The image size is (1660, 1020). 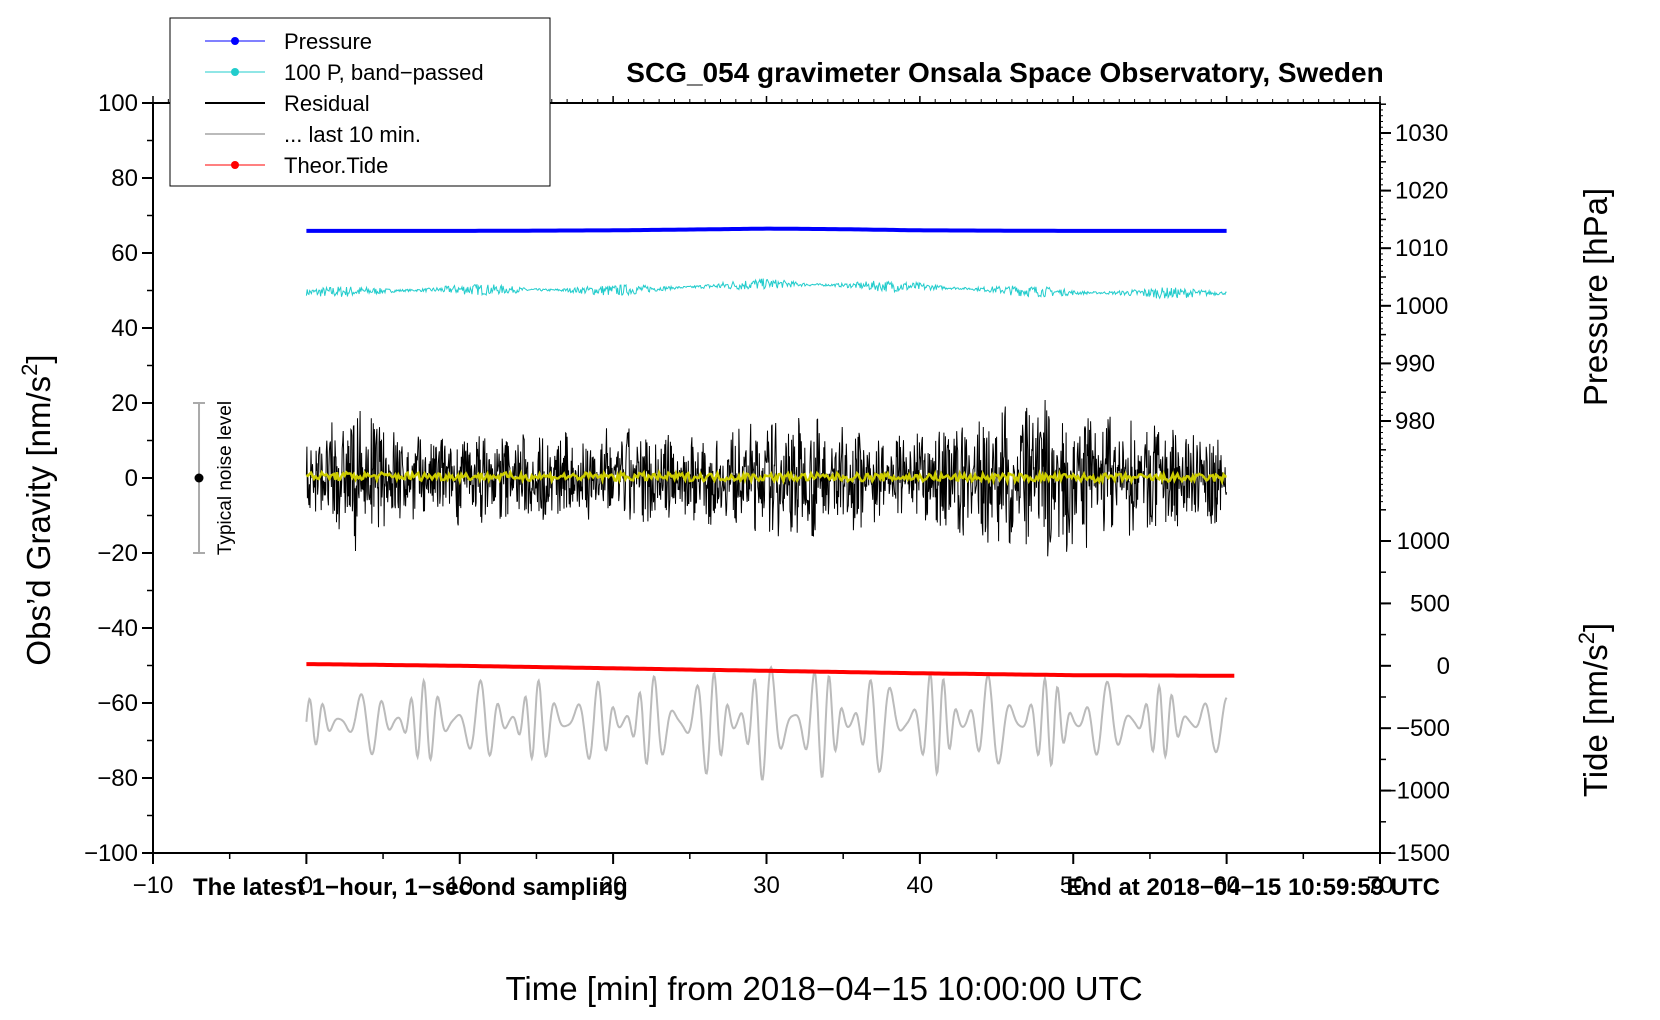 I want to click on pressure-tick-label: 1000, so click(x=1421, y=306).